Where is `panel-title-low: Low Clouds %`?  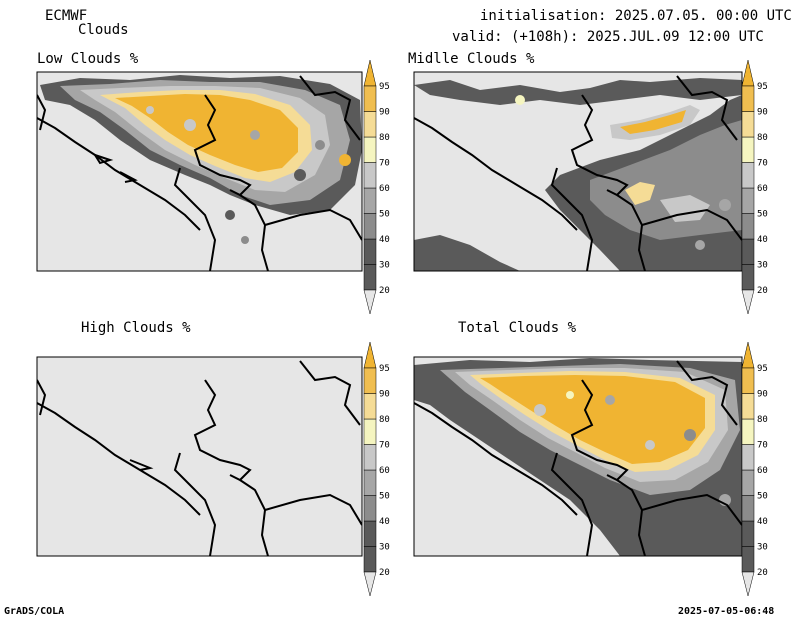 panel-title-low: Low Clouds % is located at coordinates (88, 59).